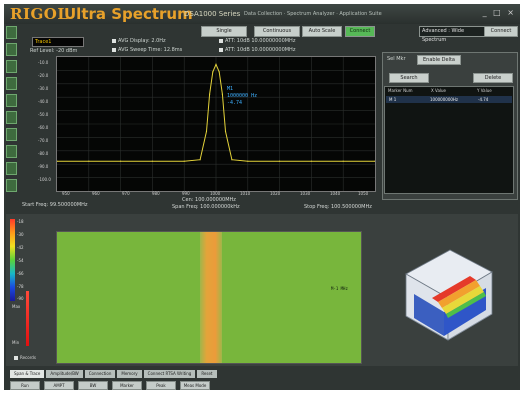 Image resolution: width=524 pixels, height=394 pixels. What do you see at coordinates (59, 385) in the screenshot?
I see `ampt-button: AMPT` at bounding box center [59, 385].